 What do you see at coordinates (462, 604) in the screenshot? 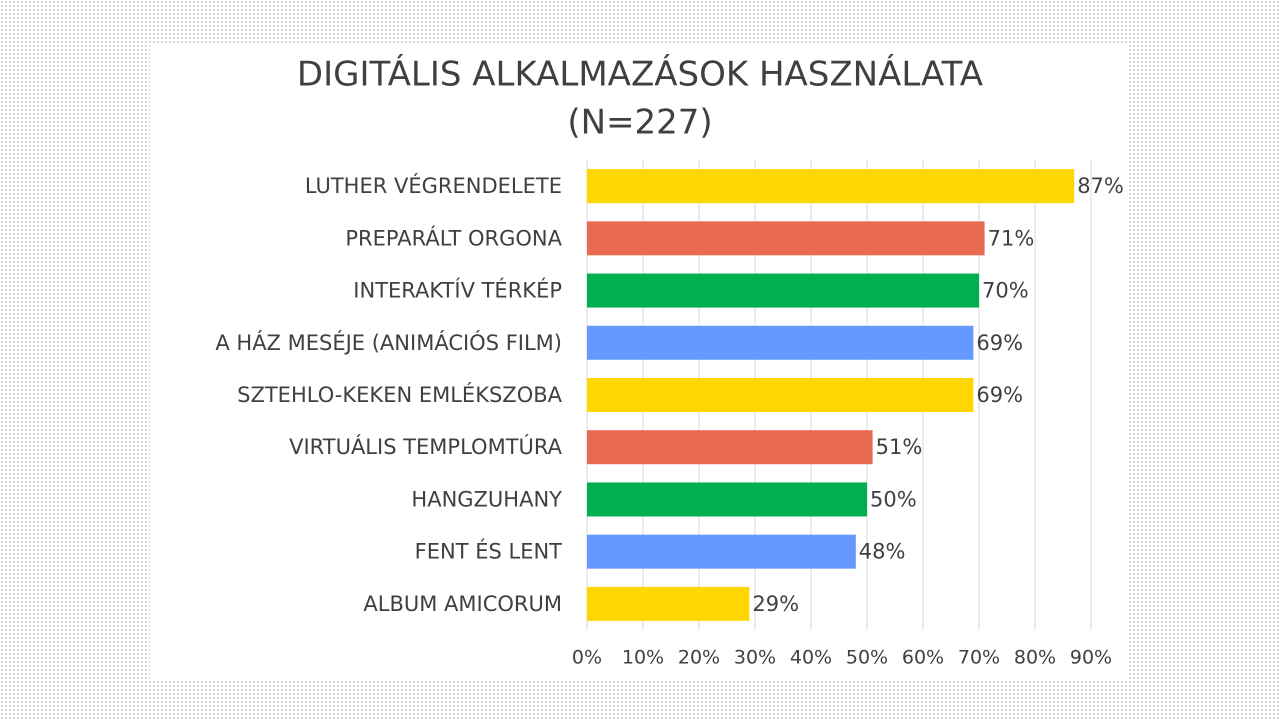
I see `category-label: ALBUM AMICORUM` at bounding box center [462, 604].